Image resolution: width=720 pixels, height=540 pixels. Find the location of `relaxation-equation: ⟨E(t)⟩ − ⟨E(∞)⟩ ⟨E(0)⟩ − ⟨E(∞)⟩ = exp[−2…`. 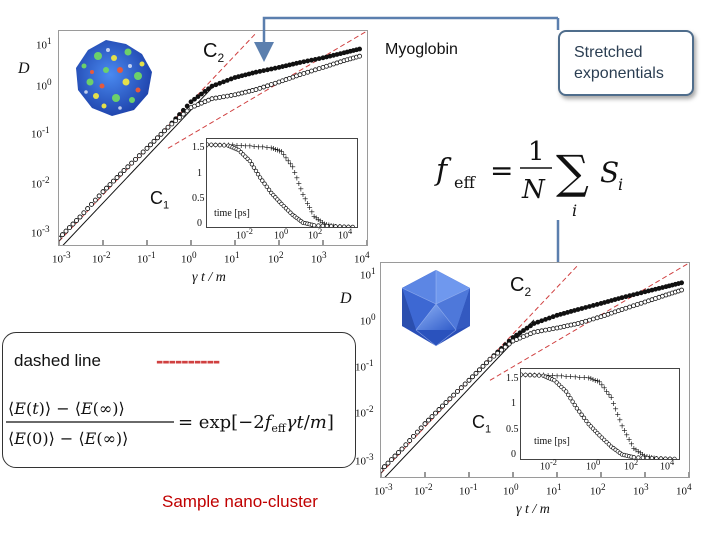

relaxation-equation: ⟨E(t)⟩ − ⟨E(∞)⟩ ⟨E(0)⟩ − ⟨E(∞)⟩ = exp[−2… is located at coordinates (180, 424).